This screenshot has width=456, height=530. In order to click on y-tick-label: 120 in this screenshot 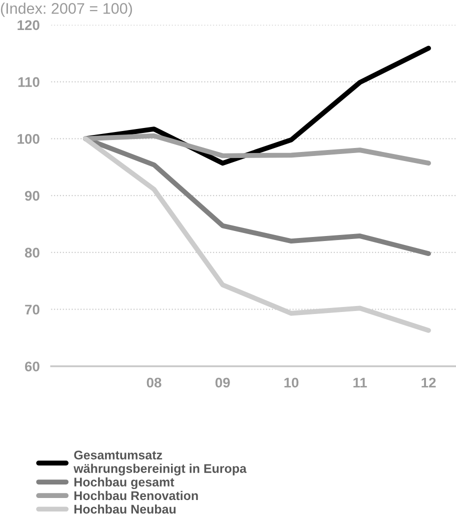, I will do `click(29, 25)`.